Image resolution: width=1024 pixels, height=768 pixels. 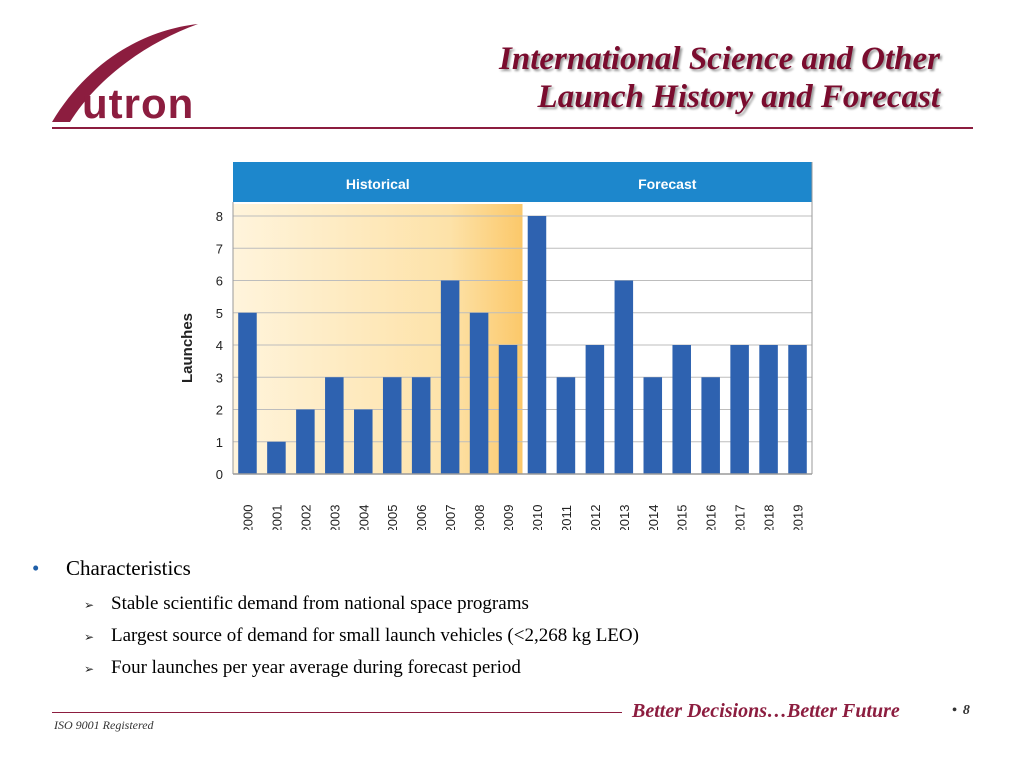 I want to click on bar-2011, so click(x=566, y=425).